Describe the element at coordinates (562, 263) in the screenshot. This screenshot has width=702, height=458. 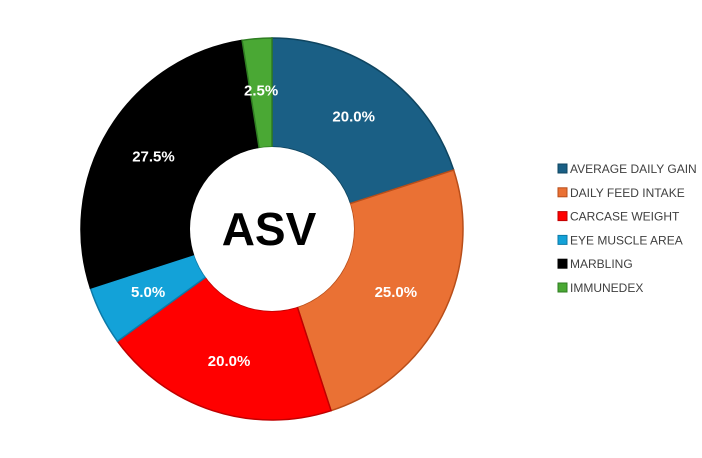
I see `legend-swatch-marbling` at that location.